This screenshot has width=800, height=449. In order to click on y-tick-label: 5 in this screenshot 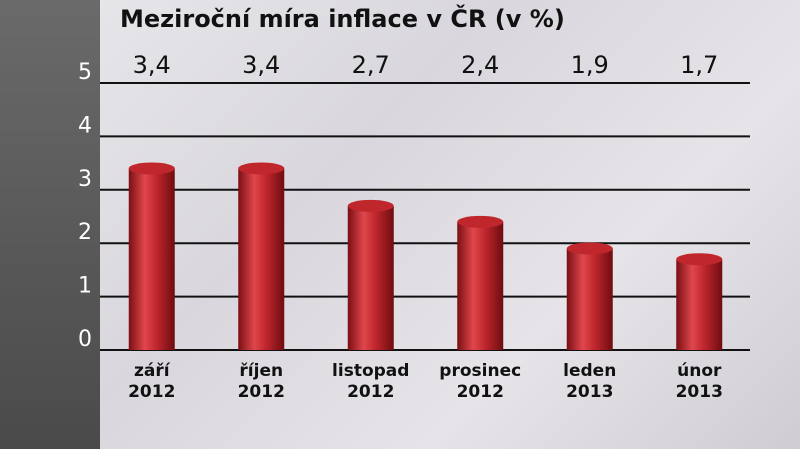, I will do `click(85, 72)`.